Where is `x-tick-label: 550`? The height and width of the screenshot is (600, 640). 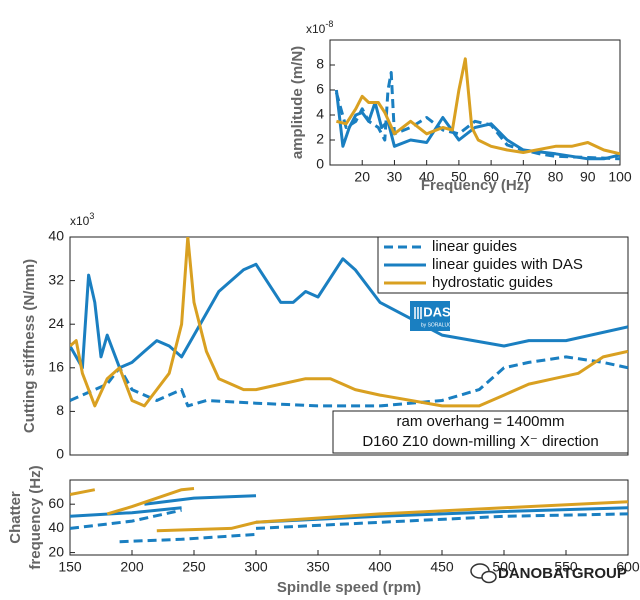
x-tick-label: 550 is located at coordinates (566, 567).